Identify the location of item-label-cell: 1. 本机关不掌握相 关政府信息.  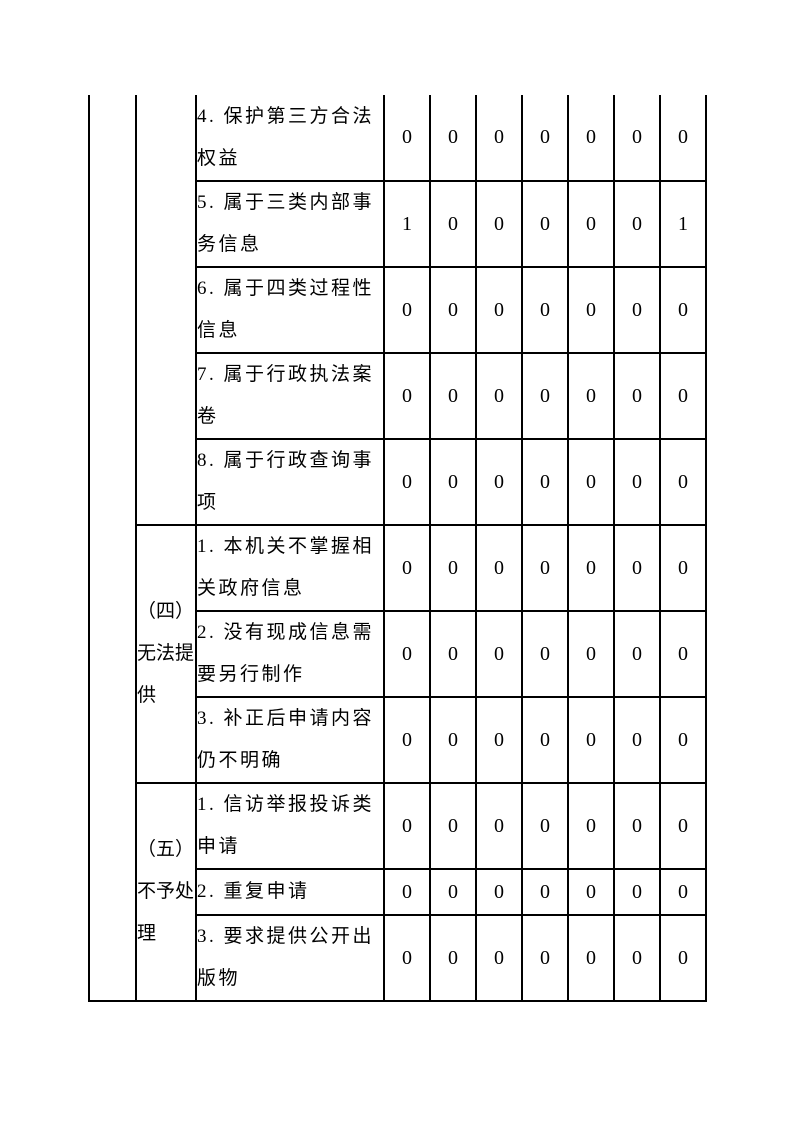
(290, 568).